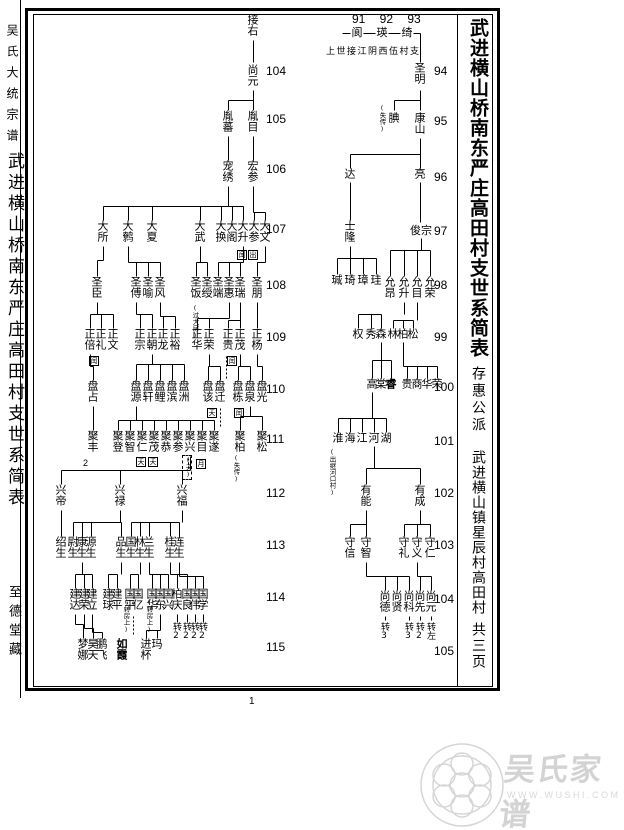 This screenshot has height=830, width=624. Describe the element at coordinates (201, 464) in the screenshot. I see `annotation: 月` at that location.